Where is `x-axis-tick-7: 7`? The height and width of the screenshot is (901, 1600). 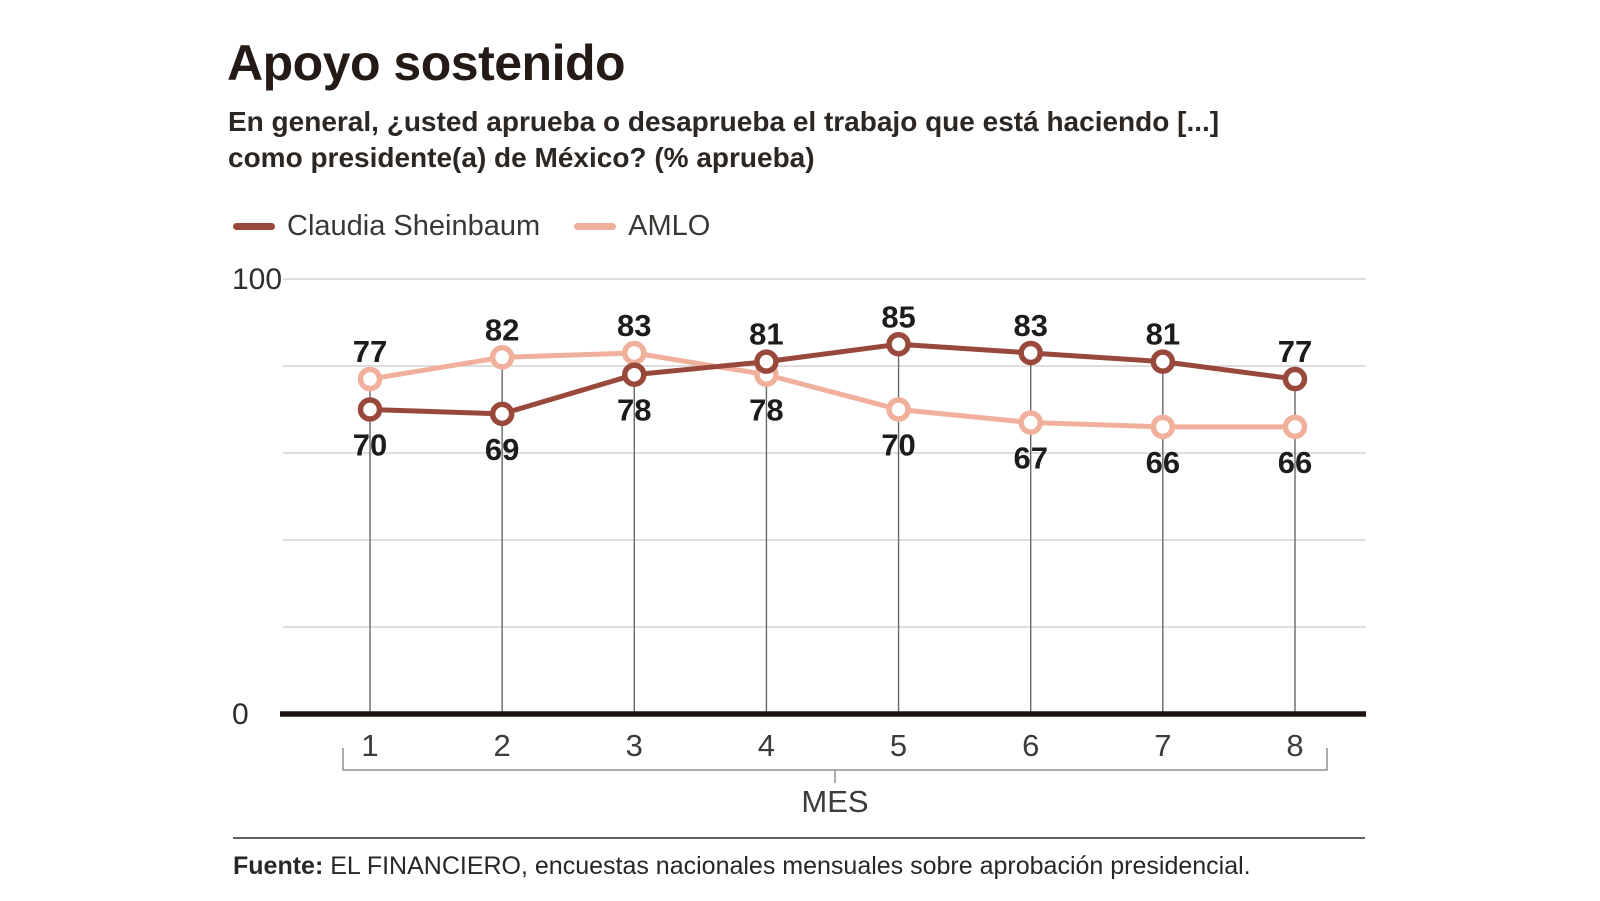
x-axis-tick-7: 7 is located at coordinates (1162, 745).